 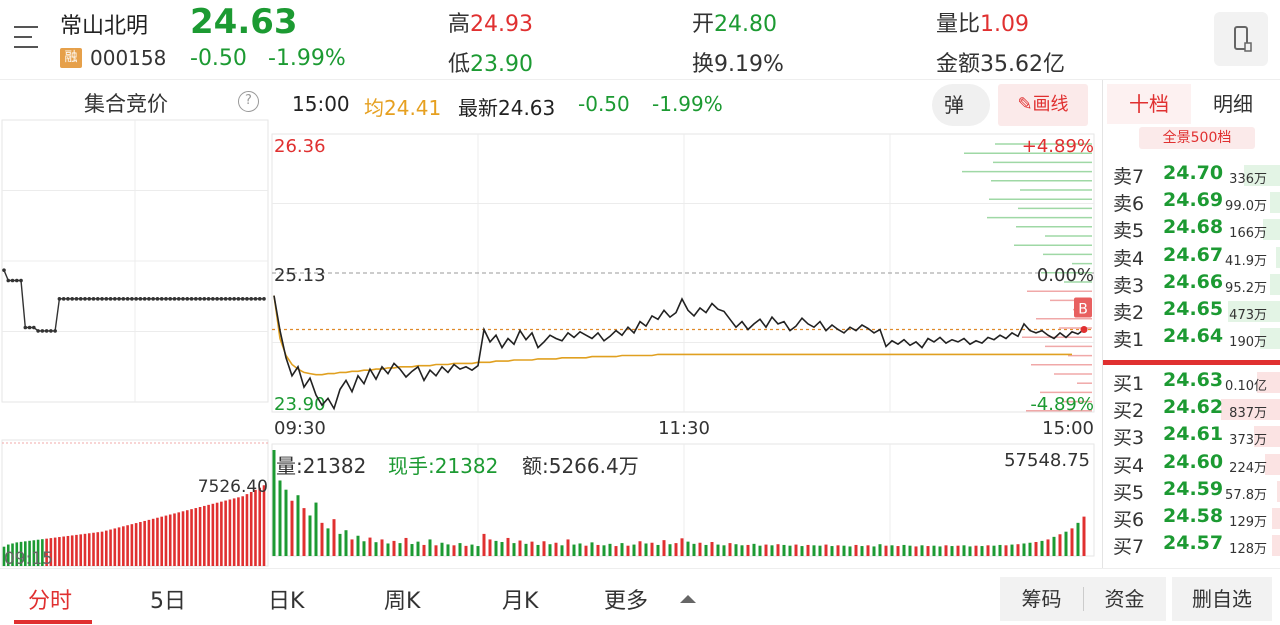 What do you see at coordinates (1191, 175) in the screenshot?
I see `ask-level-7: 卖7 24.70 336万` at bounding box center [1191, 175].